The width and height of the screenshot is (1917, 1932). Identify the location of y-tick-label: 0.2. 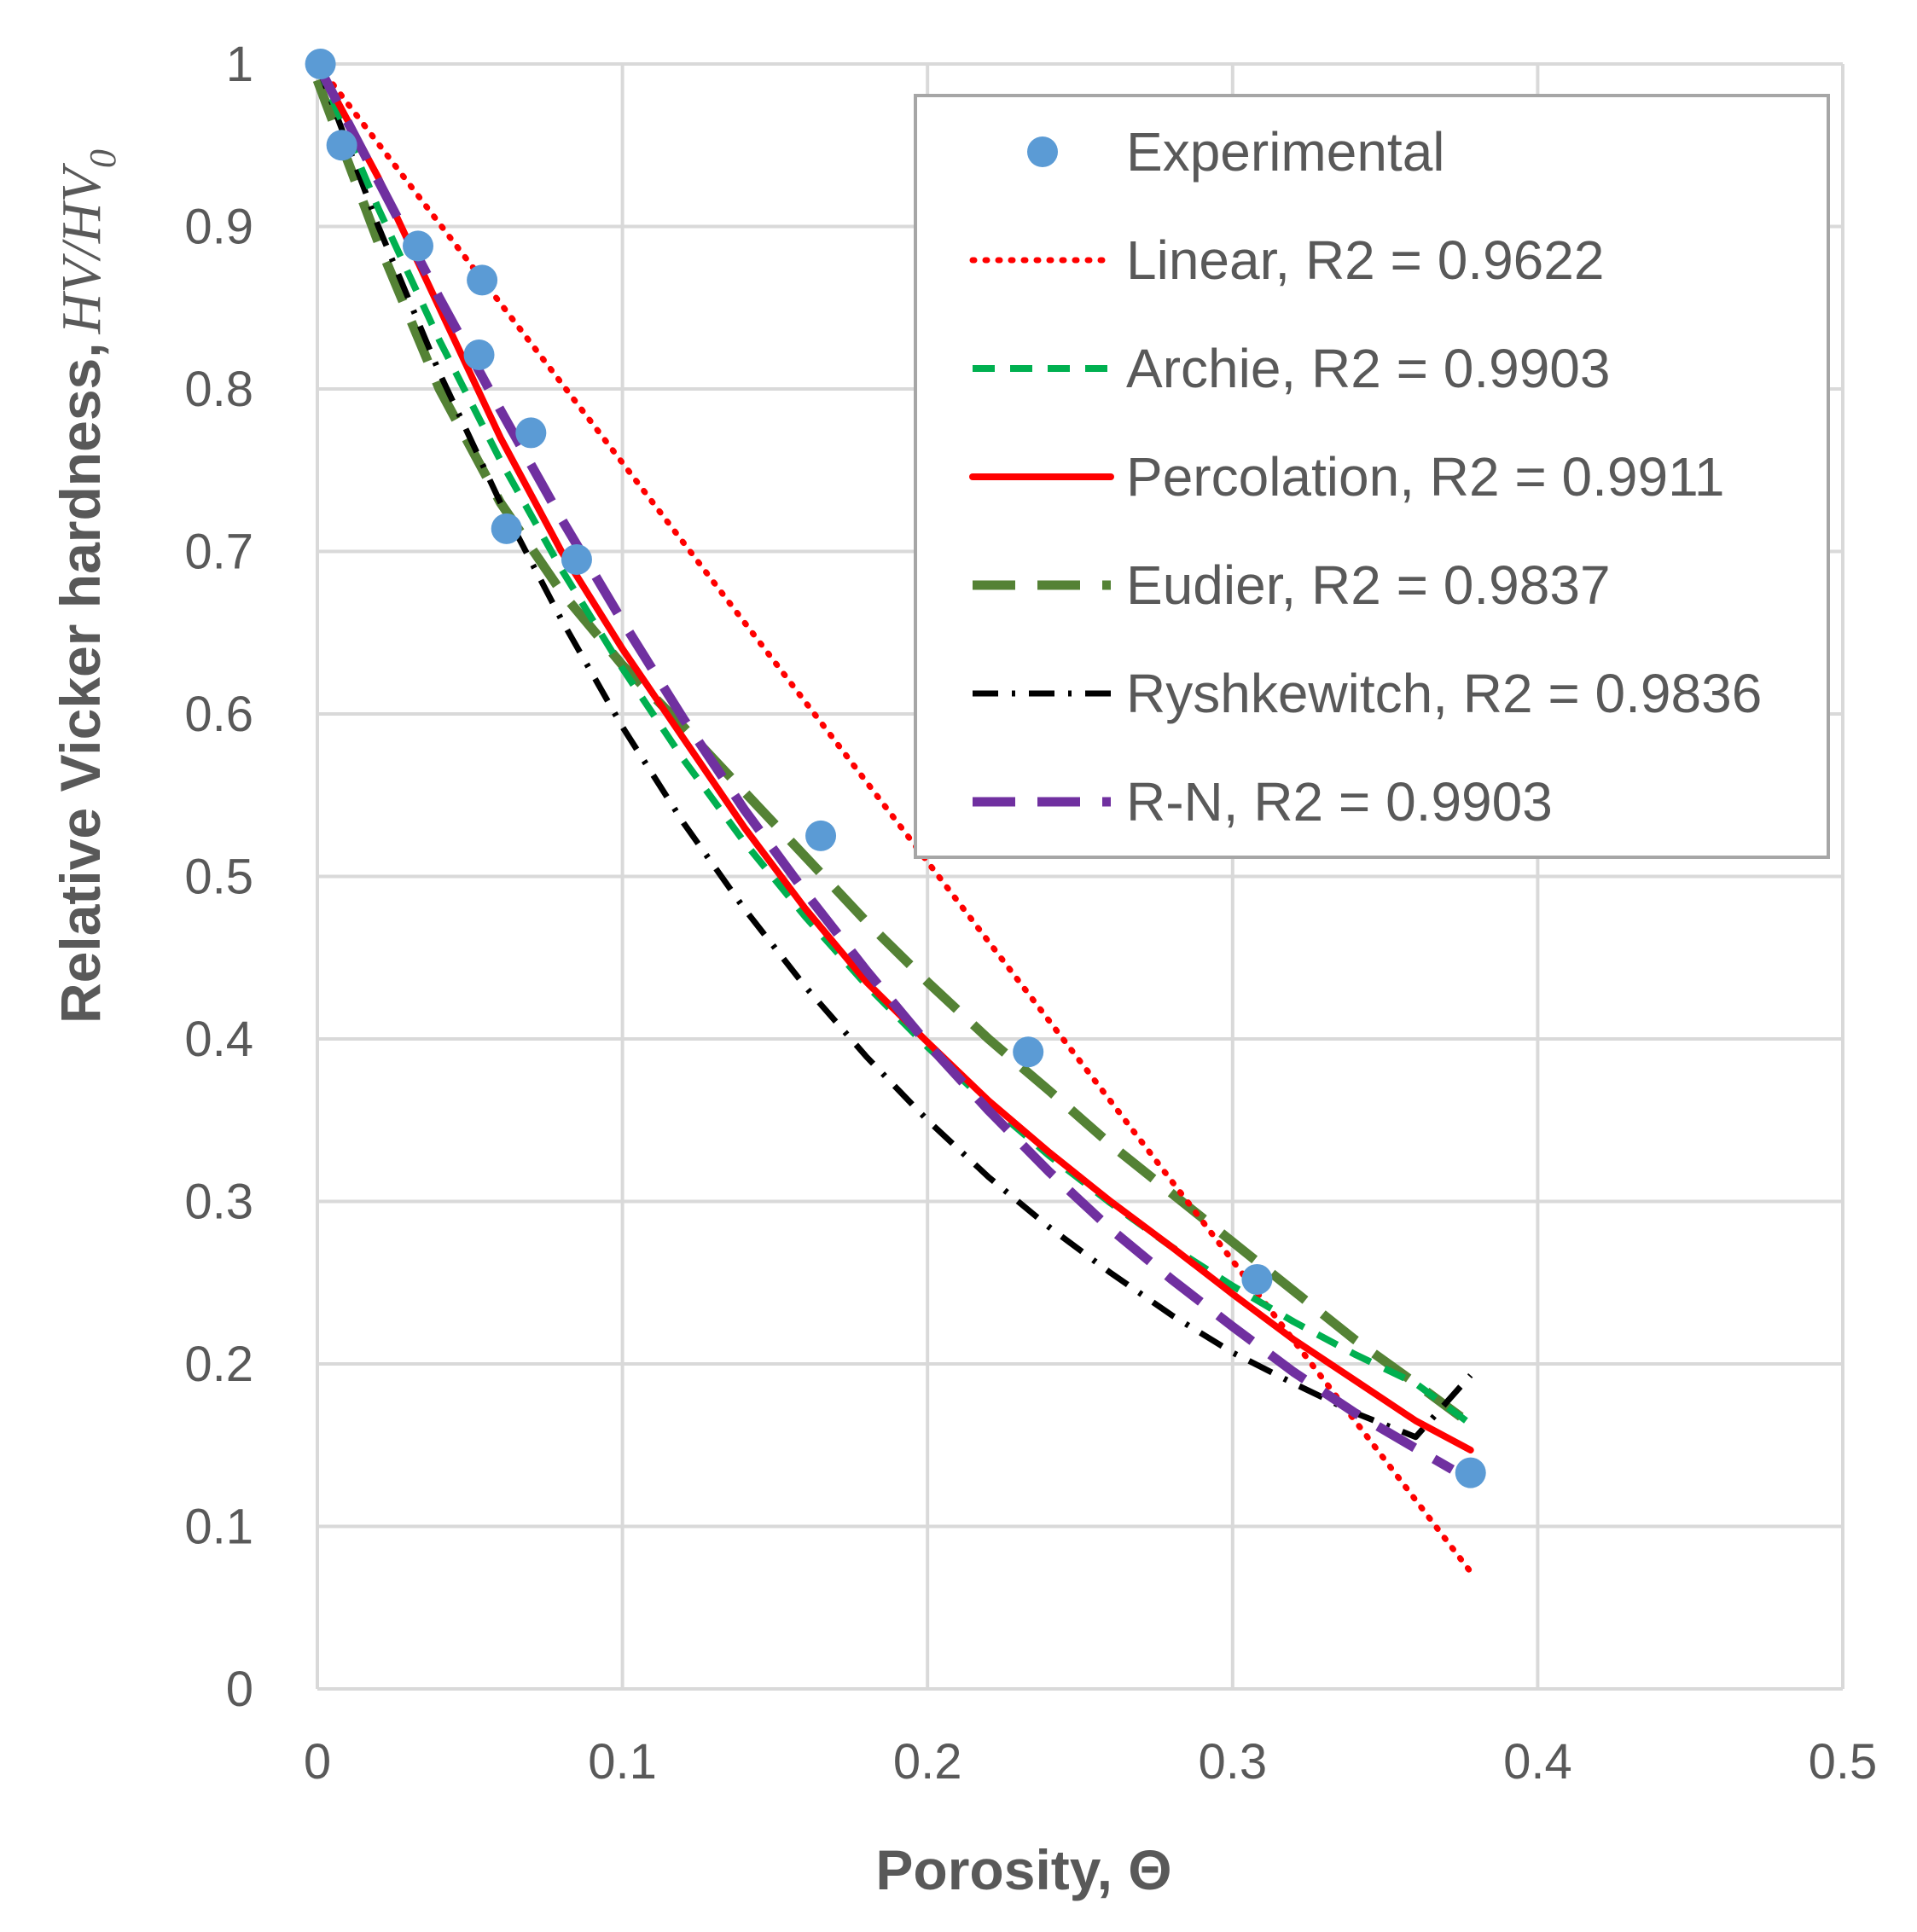
(218, 1364).